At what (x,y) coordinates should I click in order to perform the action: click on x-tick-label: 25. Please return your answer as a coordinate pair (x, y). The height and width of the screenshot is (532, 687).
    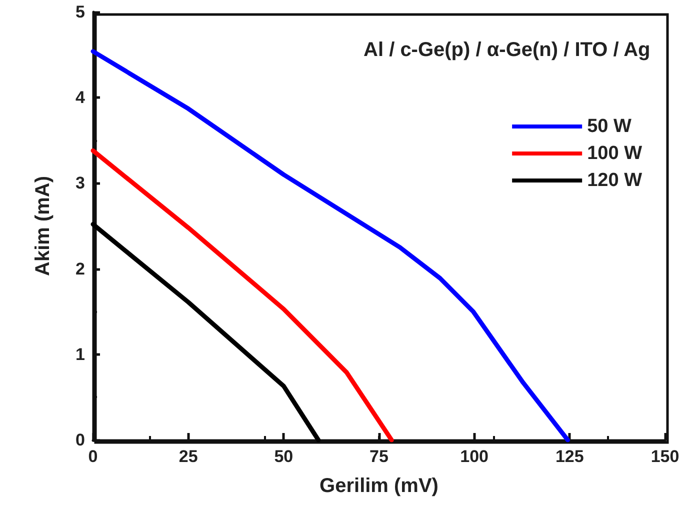
    Looking at the image, I should click on (188, 456).